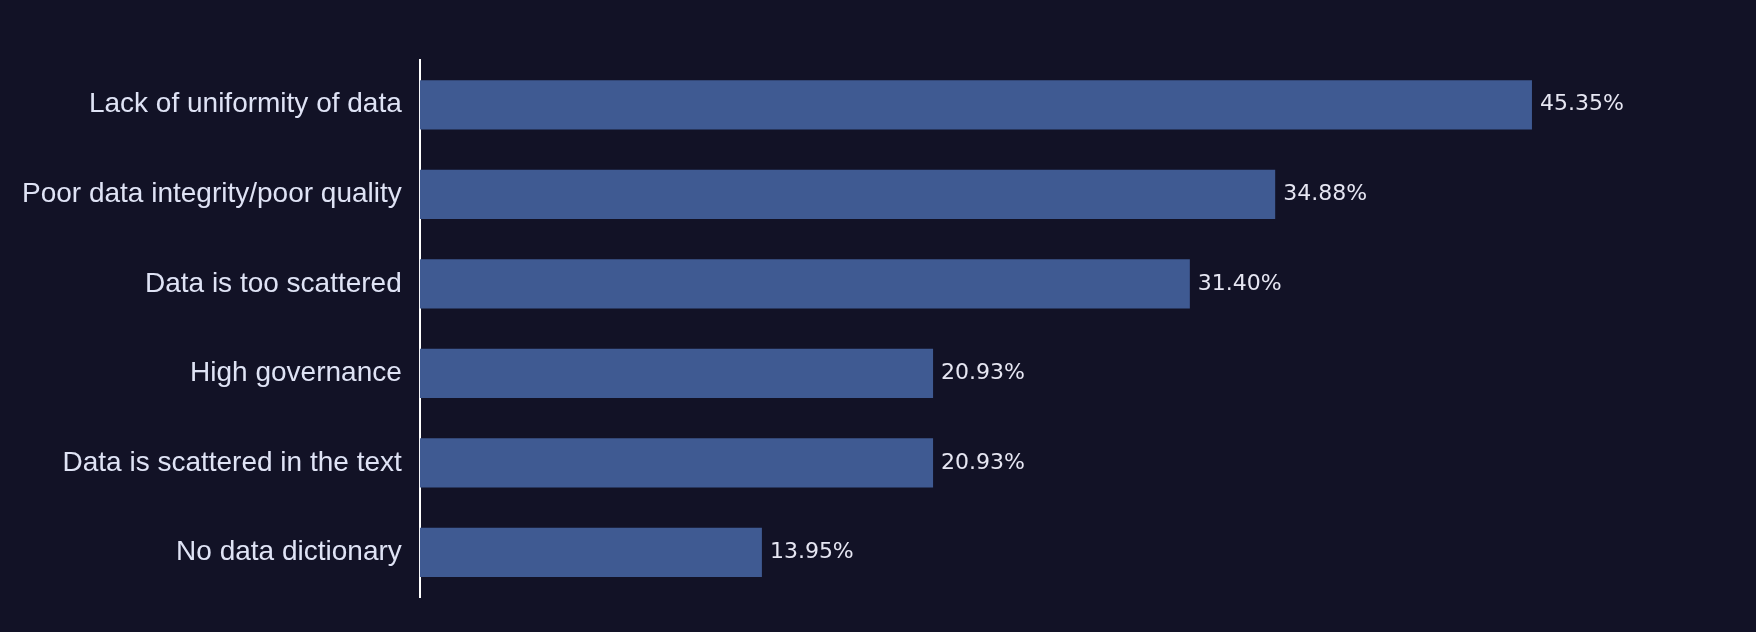 The image size is (1756, 632). What do you see at coordinates (212, 193) in the screenshot?
I see `y-tick-label: Poor data integrity/poor quality` at bounding box center [212, 193].